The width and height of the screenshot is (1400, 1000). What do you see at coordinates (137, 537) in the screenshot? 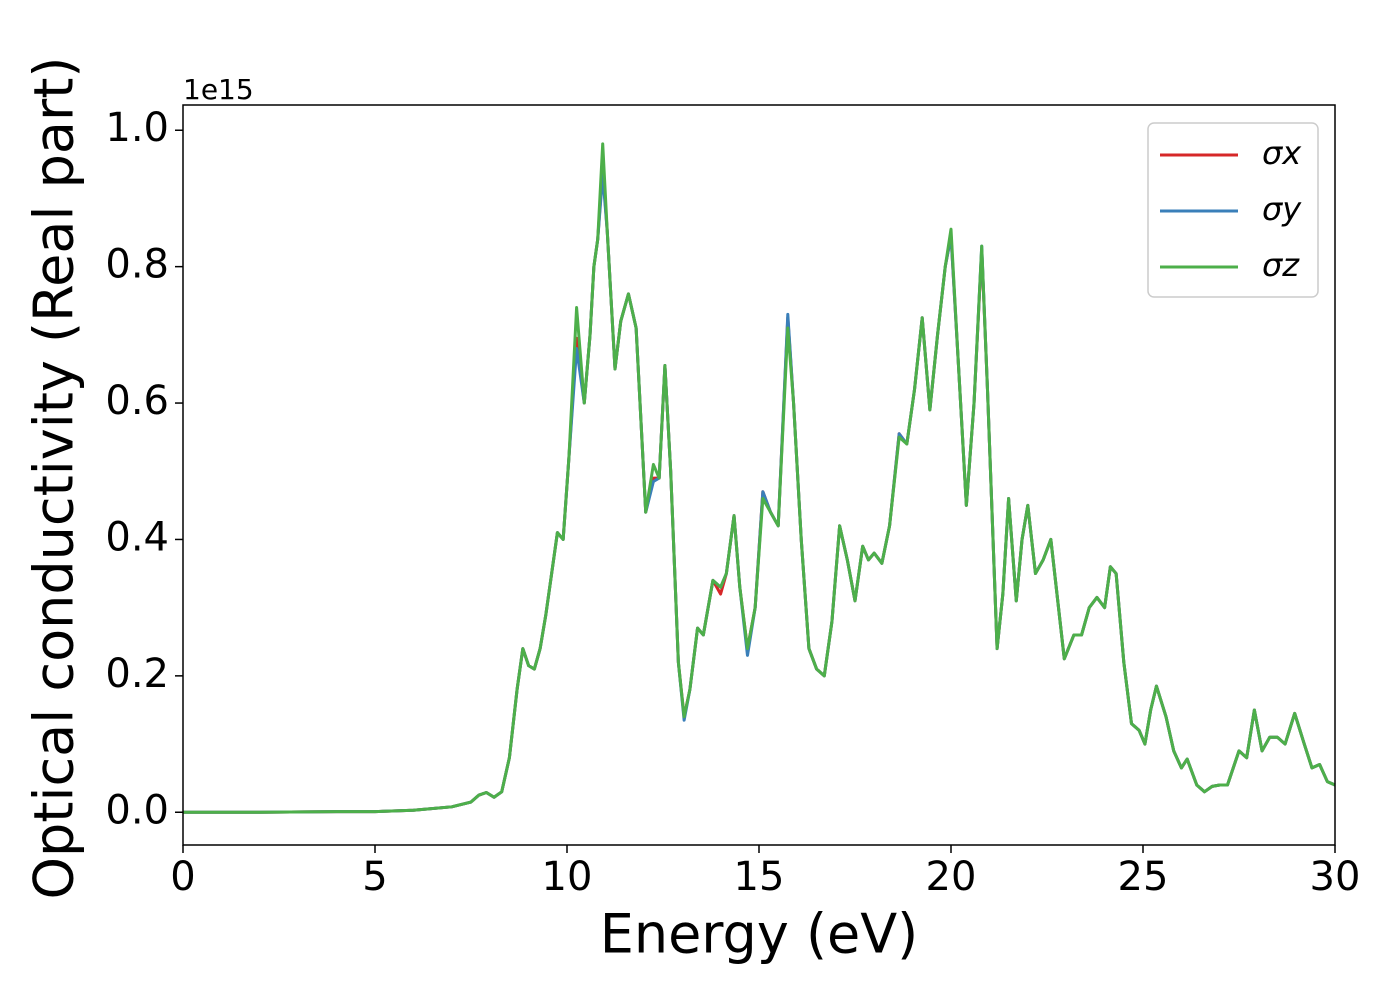
I see `y-tick-label: 0.4` at bounding box center [137, 537].